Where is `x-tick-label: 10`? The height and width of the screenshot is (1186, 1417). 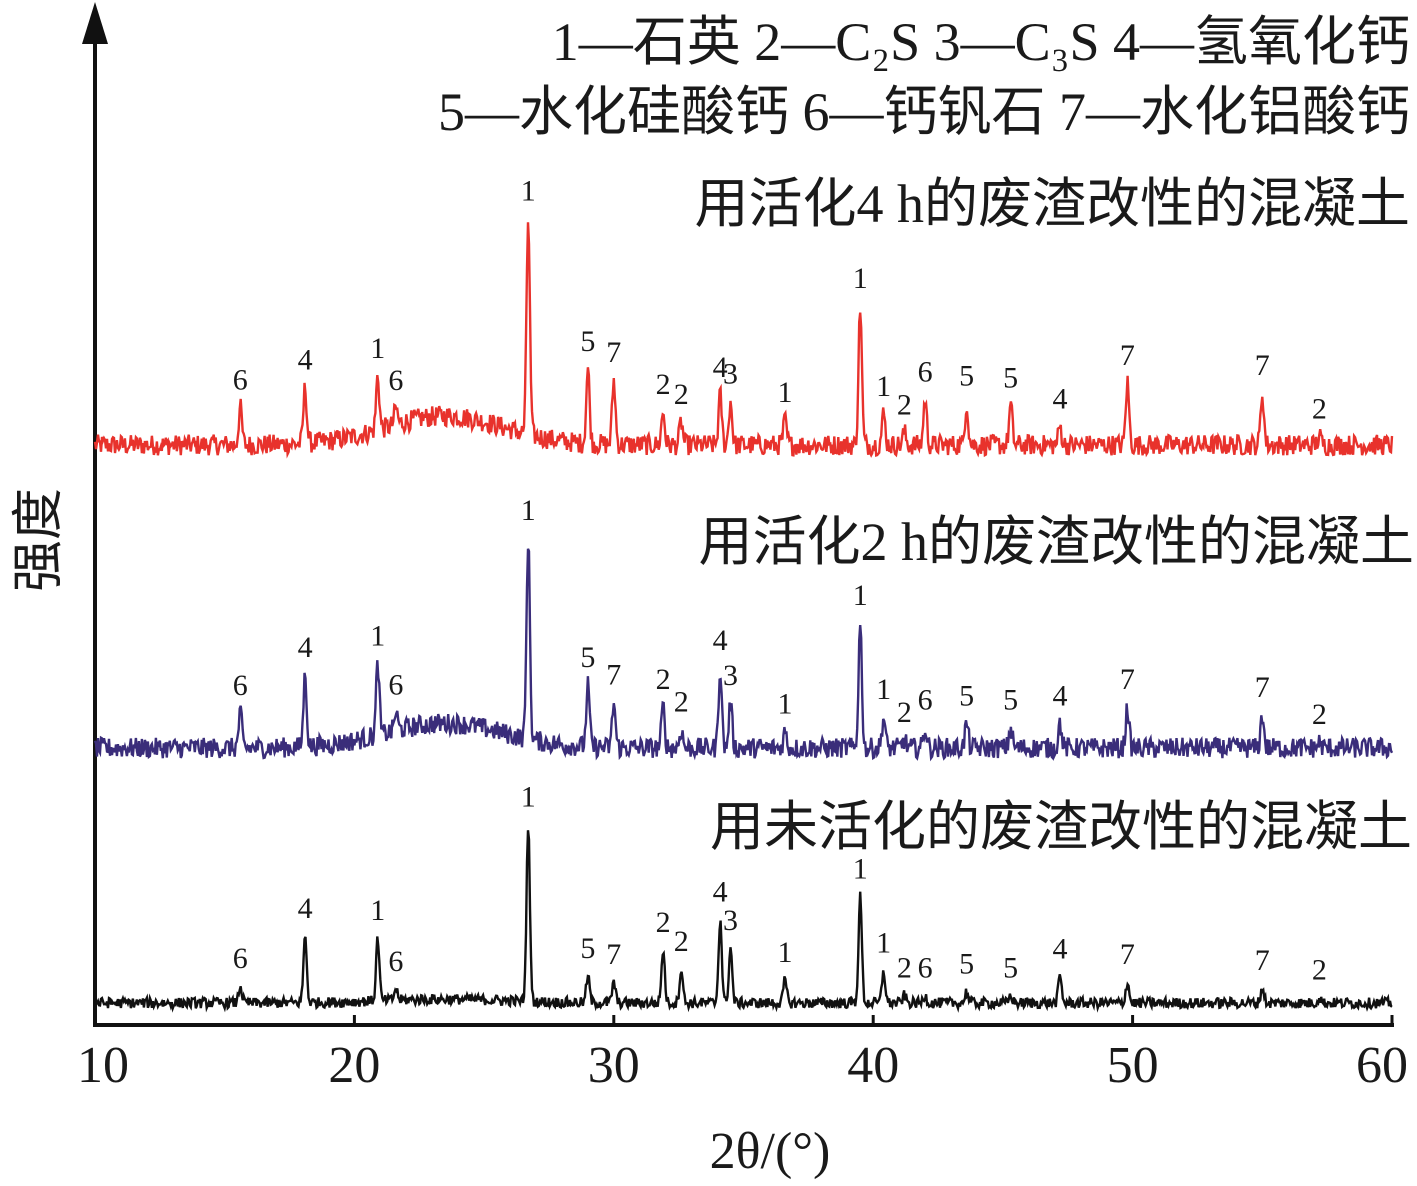 x-tick-label: 10 is located at coordinates (103, 1065).